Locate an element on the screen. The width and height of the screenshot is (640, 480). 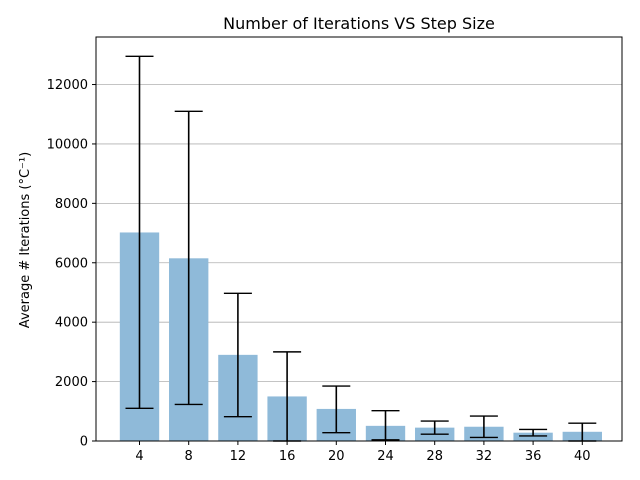
y-tick-label-2: 4000 is located at coordinates (71, 323).